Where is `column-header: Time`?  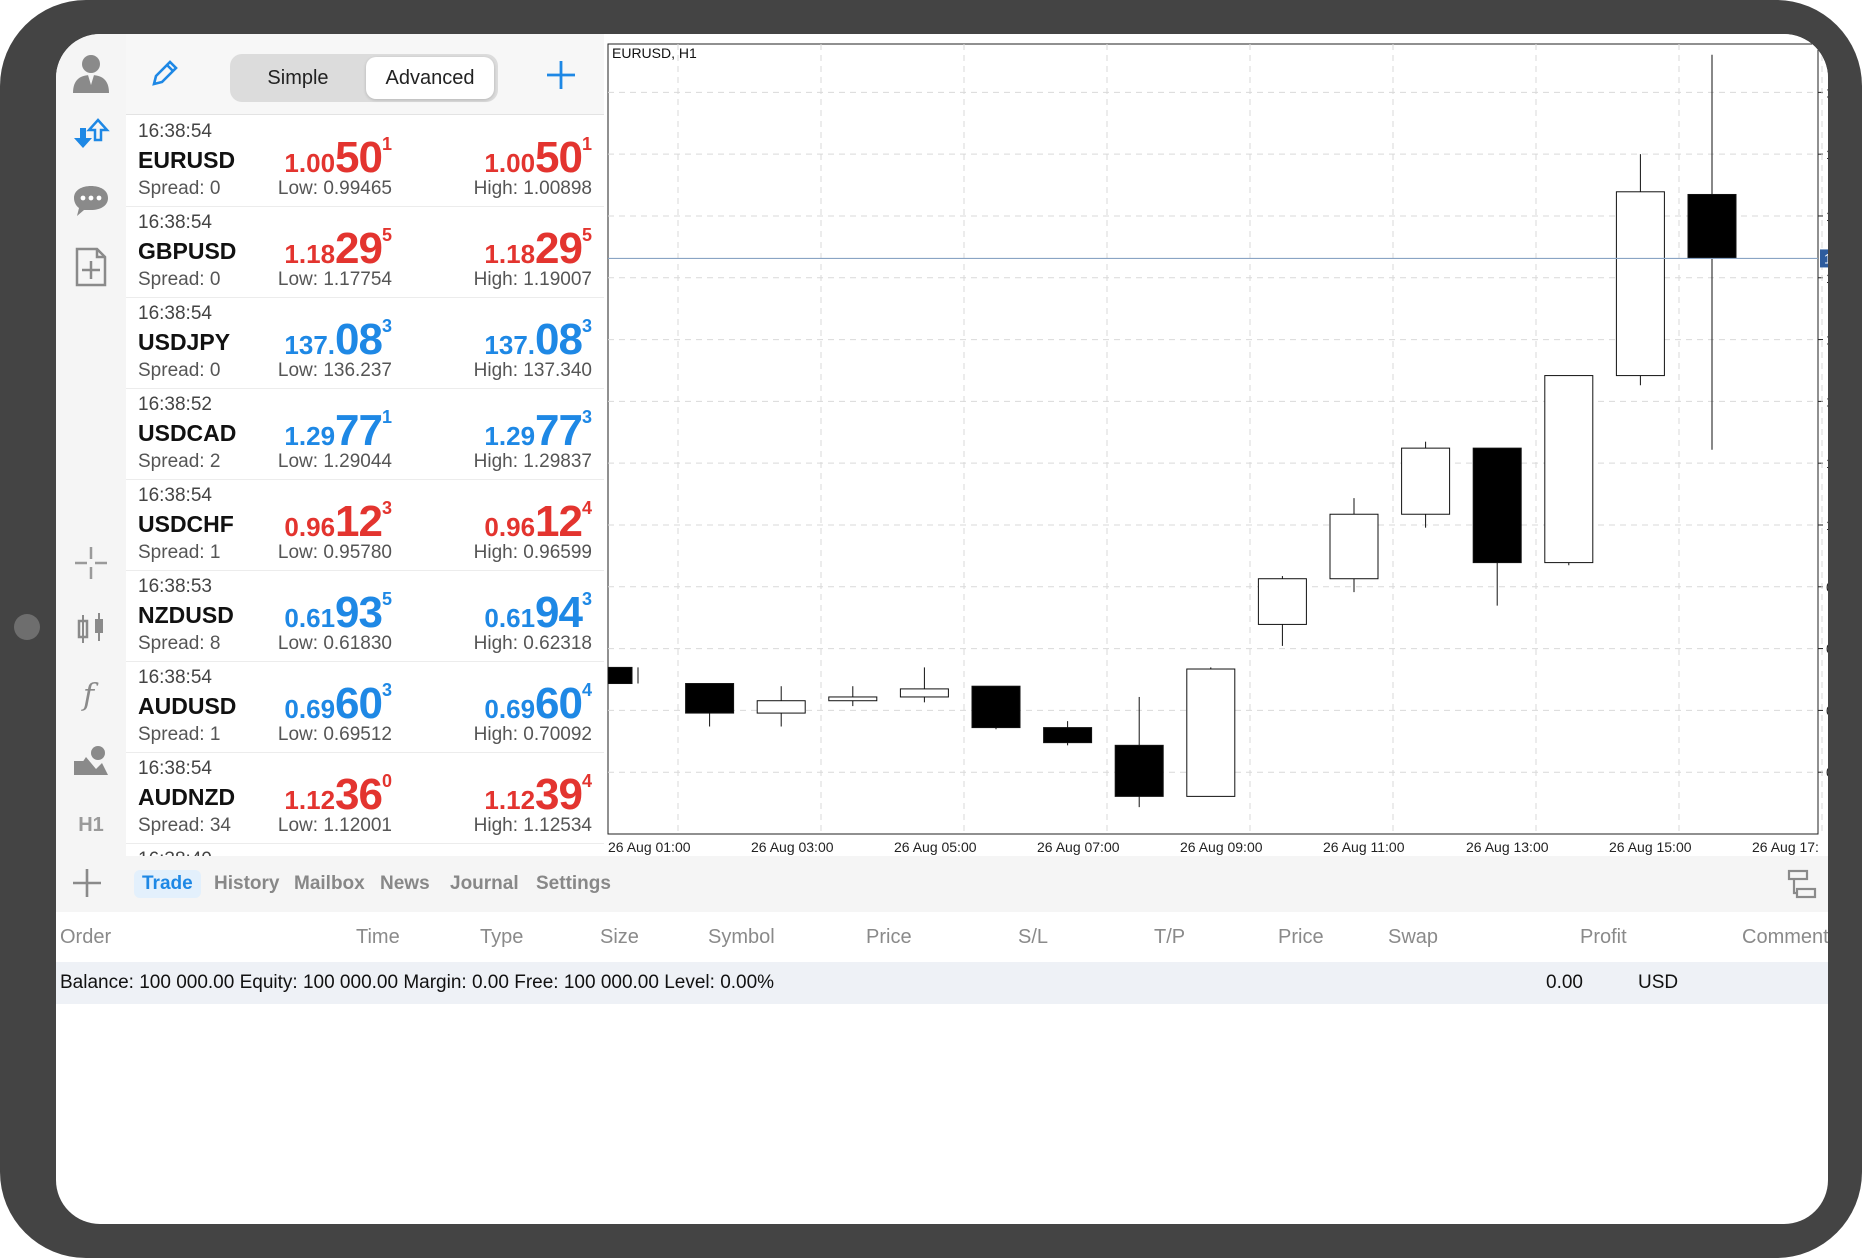 column-header: Time is located at coordinates (378, 937).